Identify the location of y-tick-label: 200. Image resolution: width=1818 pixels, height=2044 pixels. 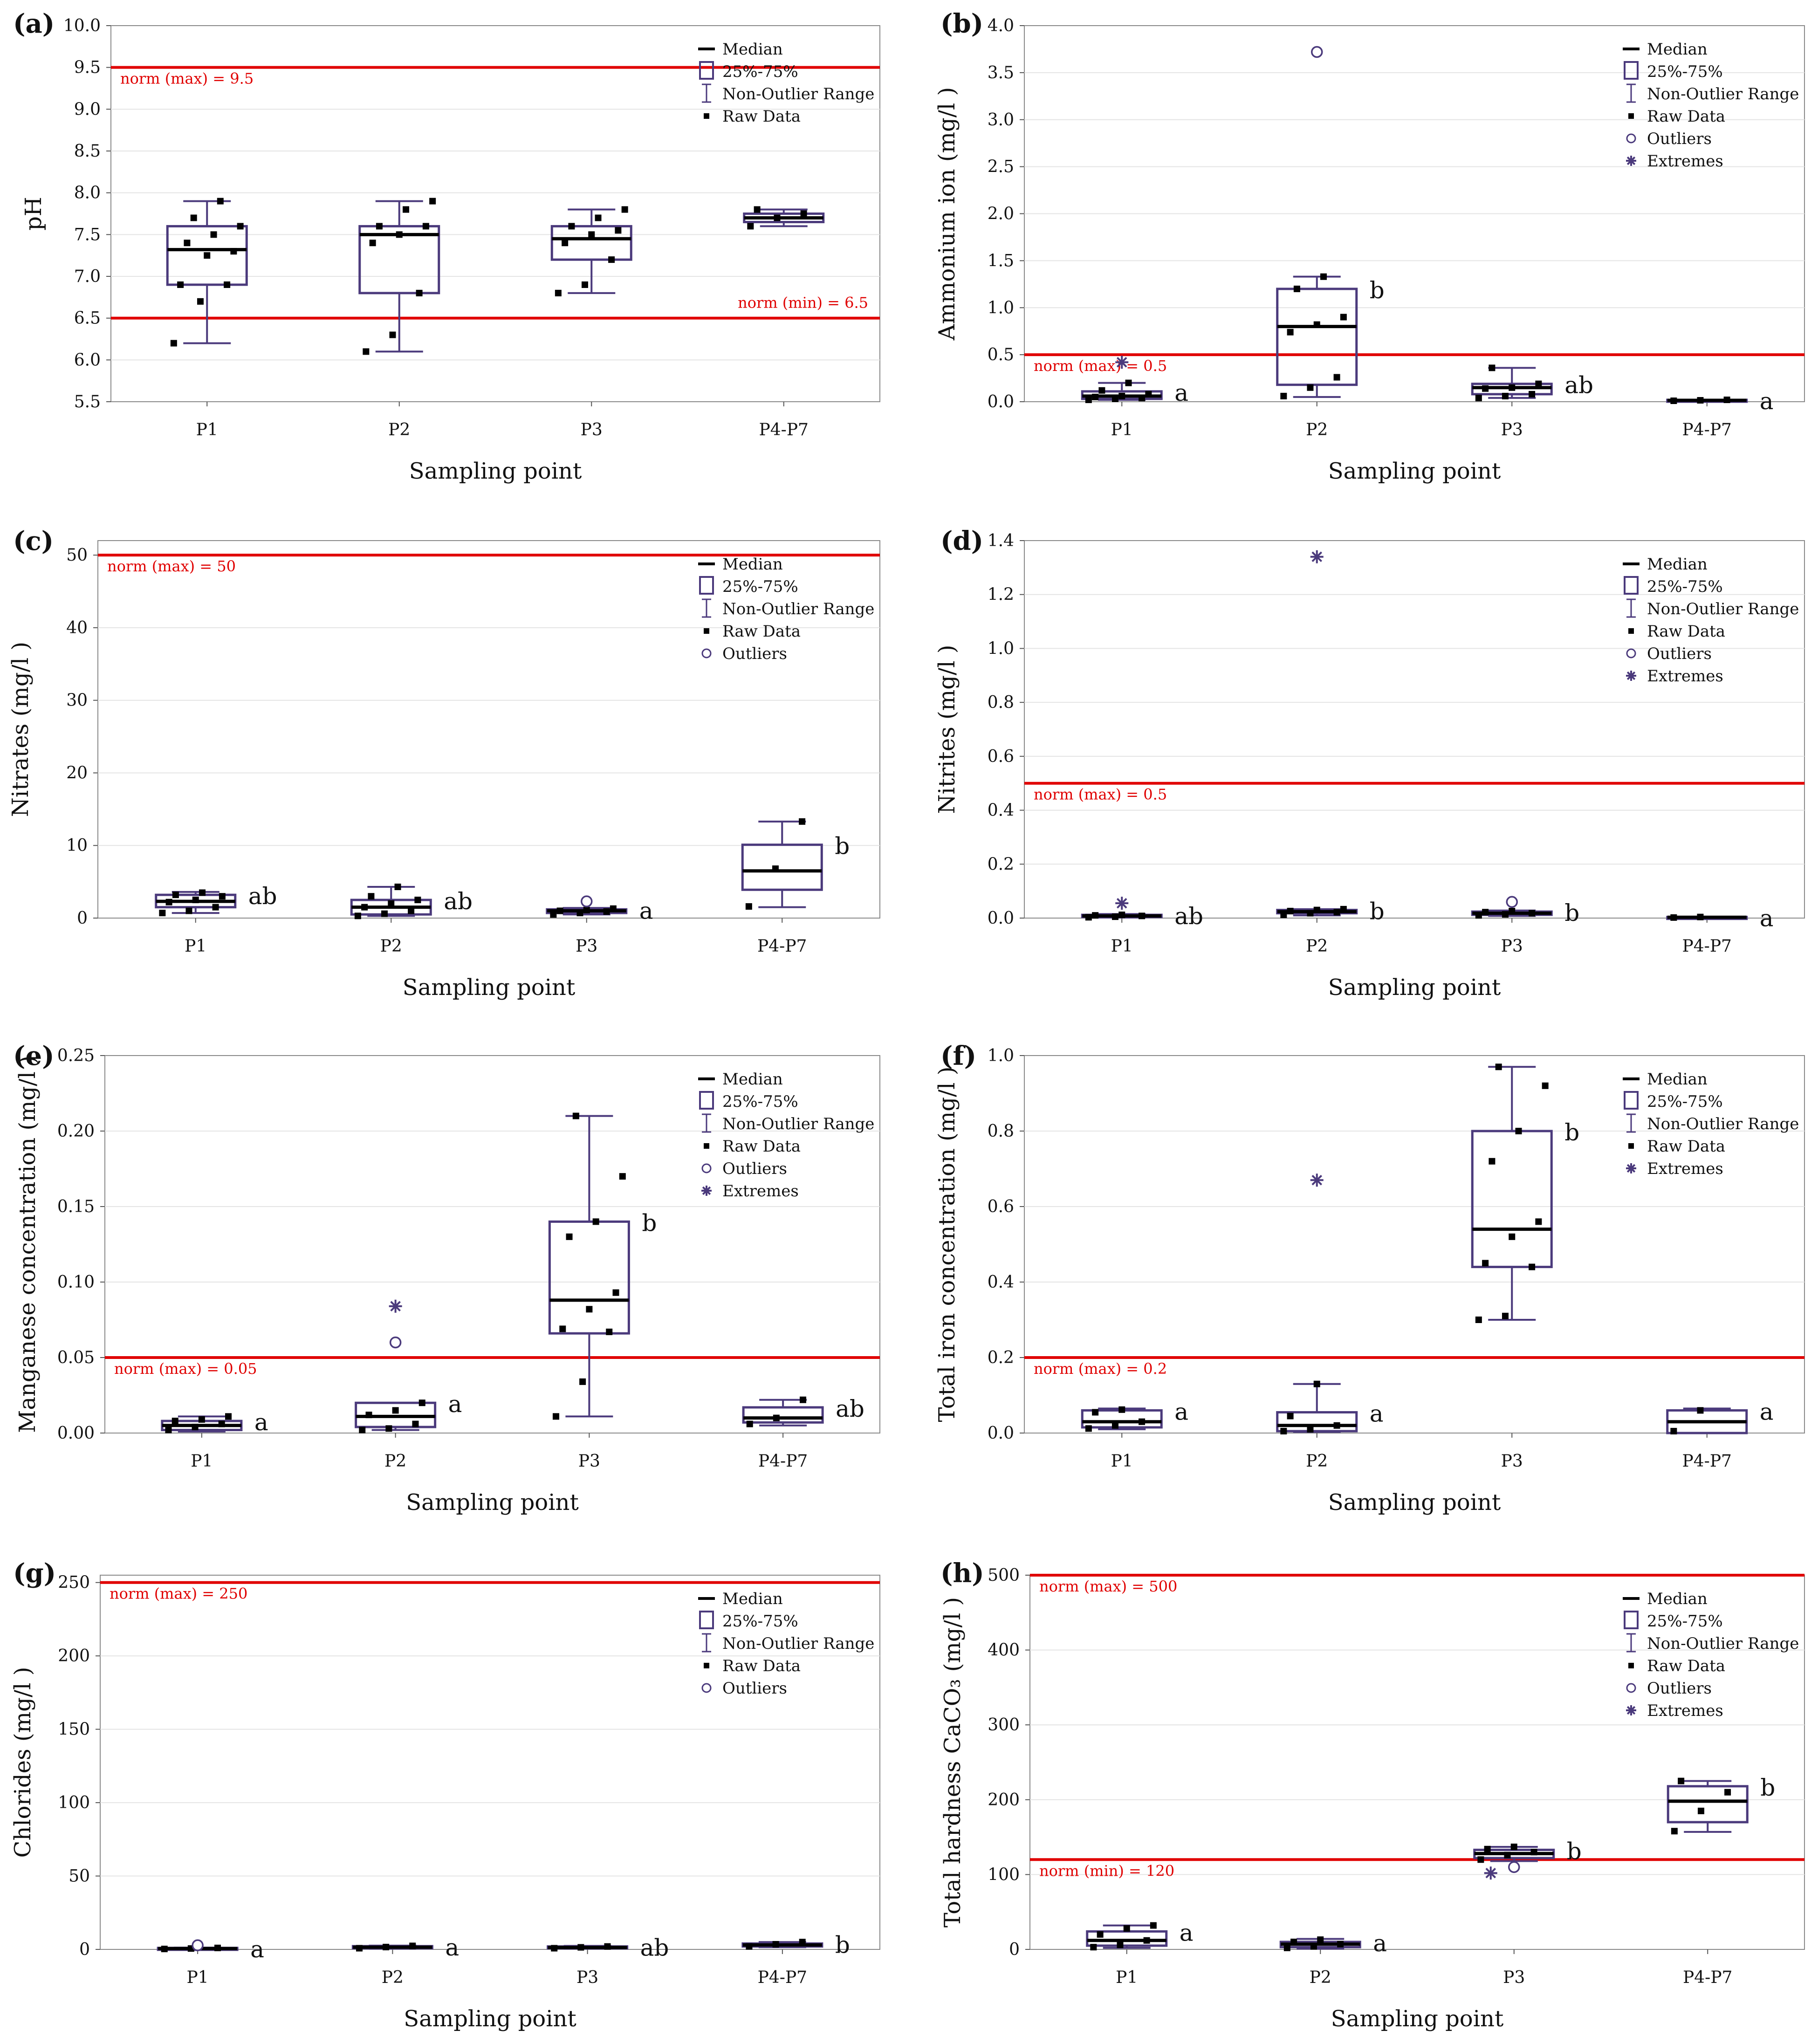
(74, 1656).